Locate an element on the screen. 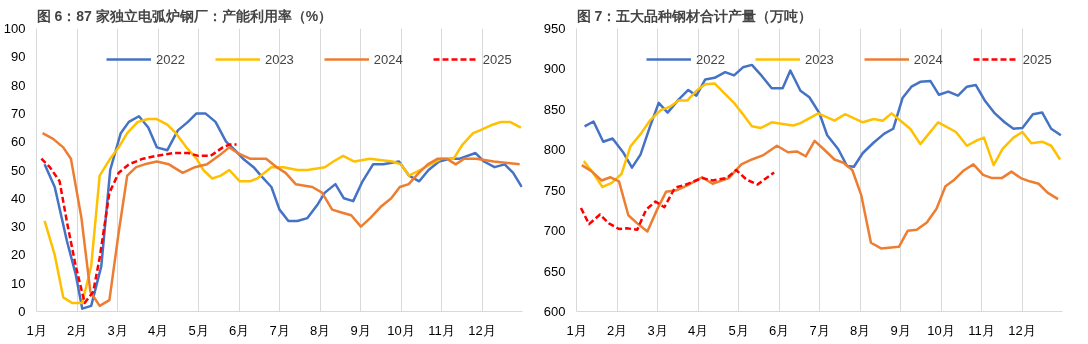 The width and height of the screenshot is (1088, 344). y-tick-label: 100 is located at coordinates (14, 28).